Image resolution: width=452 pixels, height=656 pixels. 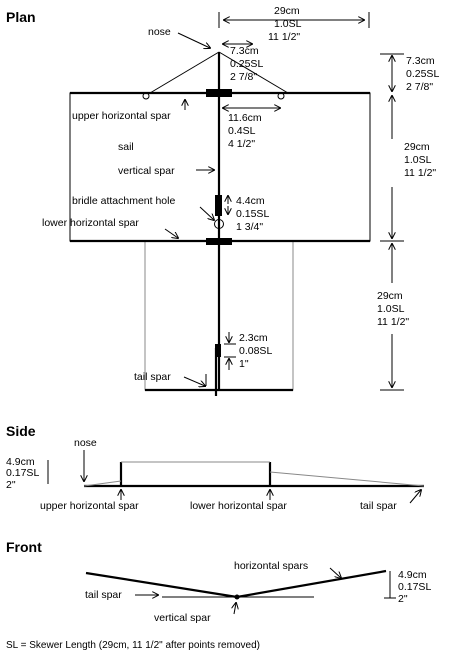 What do you see at coordinates (90, 223) in the screenshot?
I see `plan-label-lower-horizontal-spar: lower horizontal spar` at bounding box center [90, 223].